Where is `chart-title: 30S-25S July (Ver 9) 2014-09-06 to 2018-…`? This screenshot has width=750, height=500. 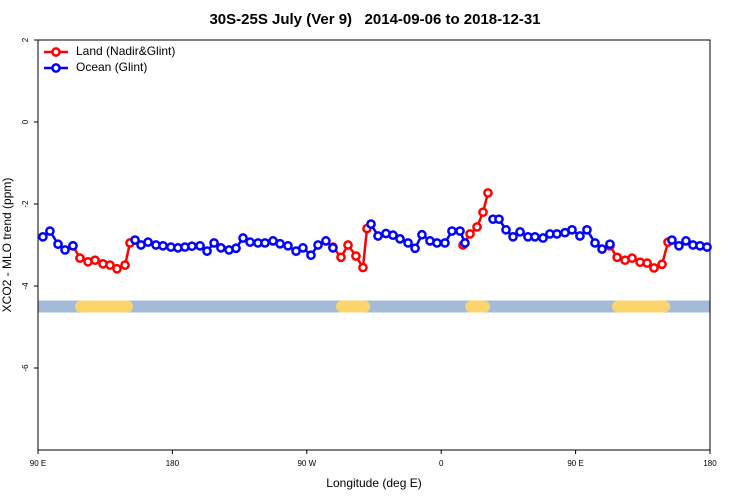 chart-title: 30S-25S July (Ver 9) 2014-09-06 to 2018-… is located at coordinates (374, 19).